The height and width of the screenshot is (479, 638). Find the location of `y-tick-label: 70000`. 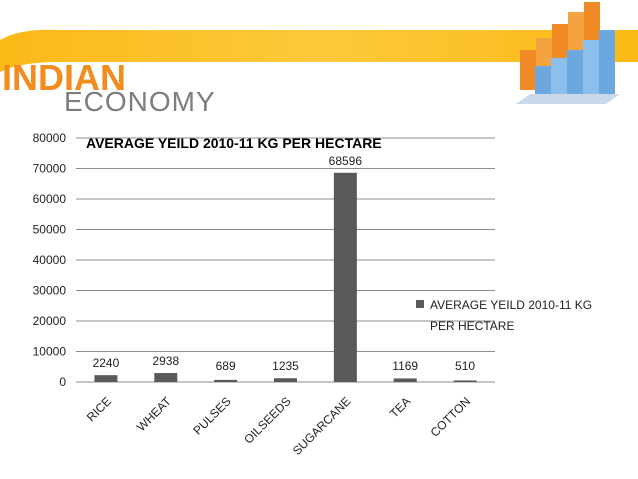

y-tick-label: 70000 is located at coordinates (50, 169).